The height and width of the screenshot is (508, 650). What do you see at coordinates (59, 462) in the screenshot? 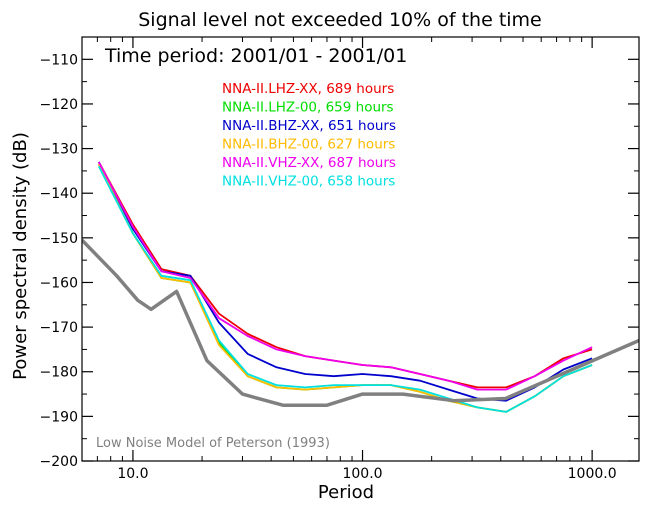
I see `y-tick-label: −200` at bounding box center [59, 462].